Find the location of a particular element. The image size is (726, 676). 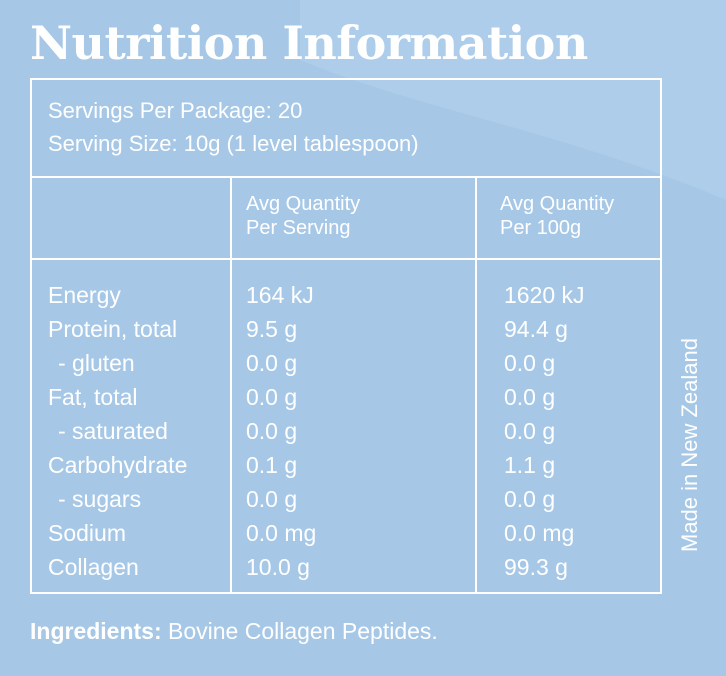

servings-per-package: Servings Per Package: 20 is located at coordinates (175, 110).